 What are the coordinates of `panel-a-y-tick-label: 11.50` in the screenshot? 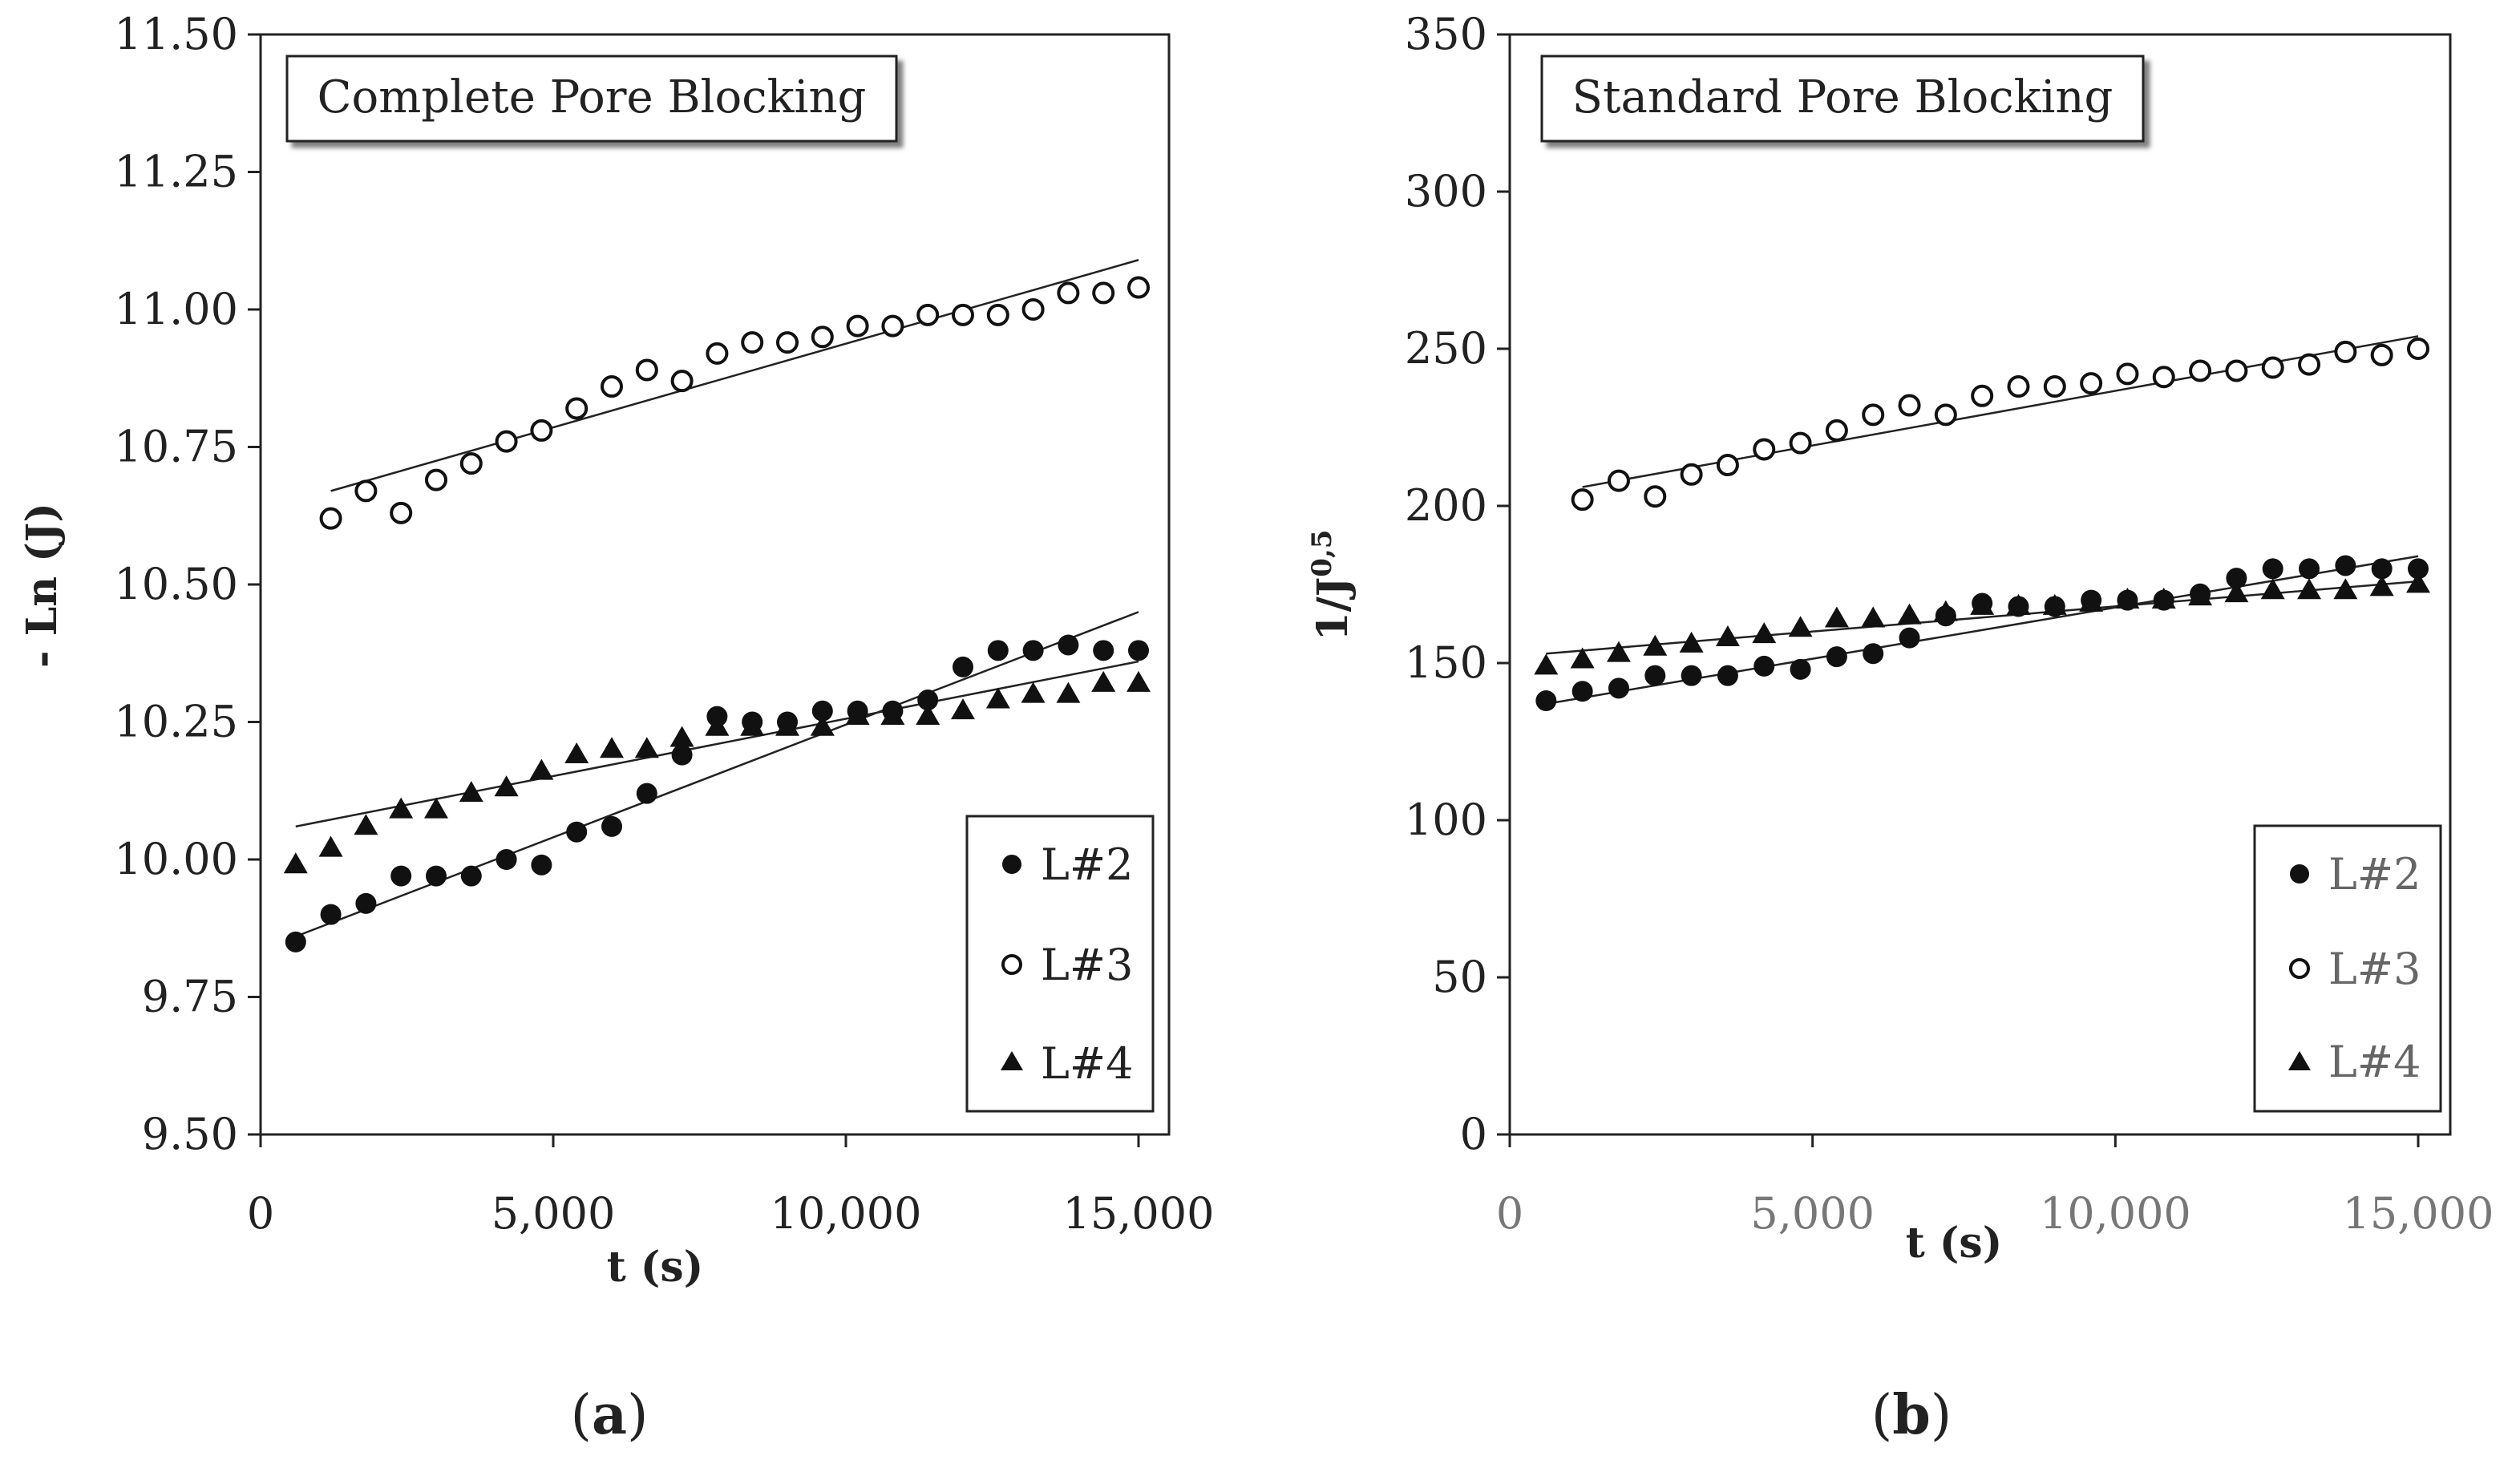 It's located at (176, 34).